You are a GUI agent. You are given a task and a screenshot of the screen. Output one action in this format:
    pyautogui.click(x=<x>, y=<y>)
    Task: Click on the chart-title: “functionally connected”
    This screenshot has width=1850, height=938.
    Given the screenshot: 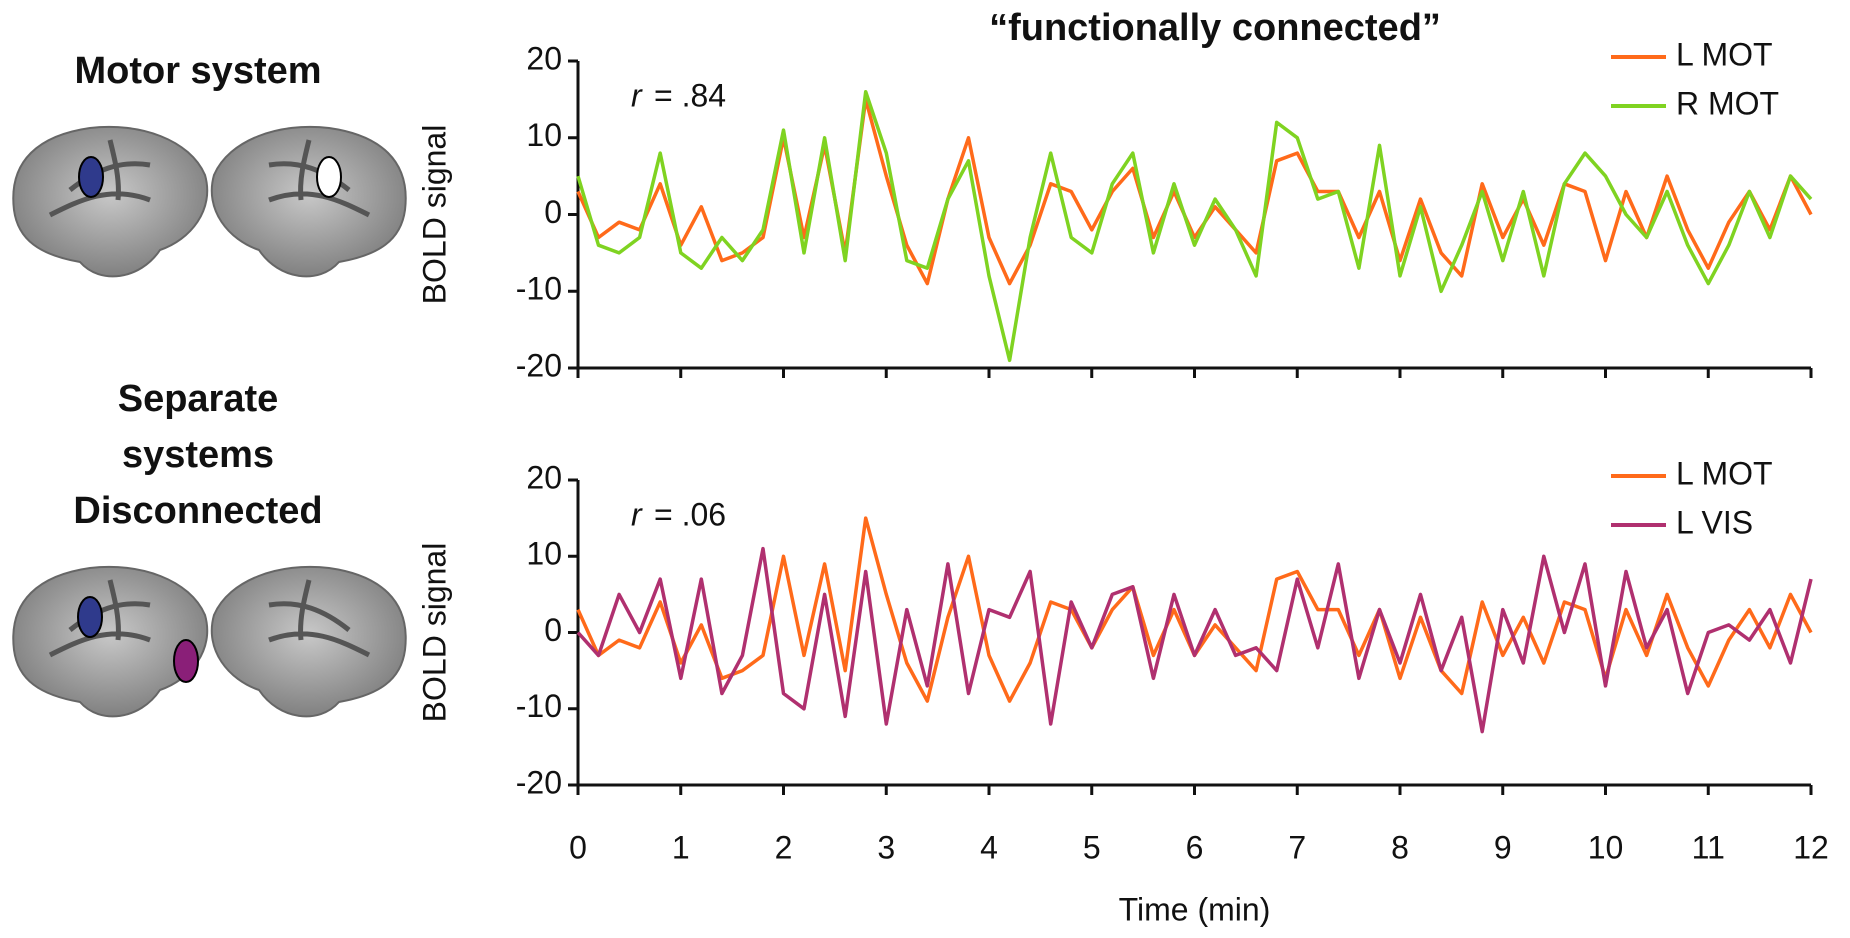 What is the action you would take?
    pyautogui.click(x=1215, y=28)
    